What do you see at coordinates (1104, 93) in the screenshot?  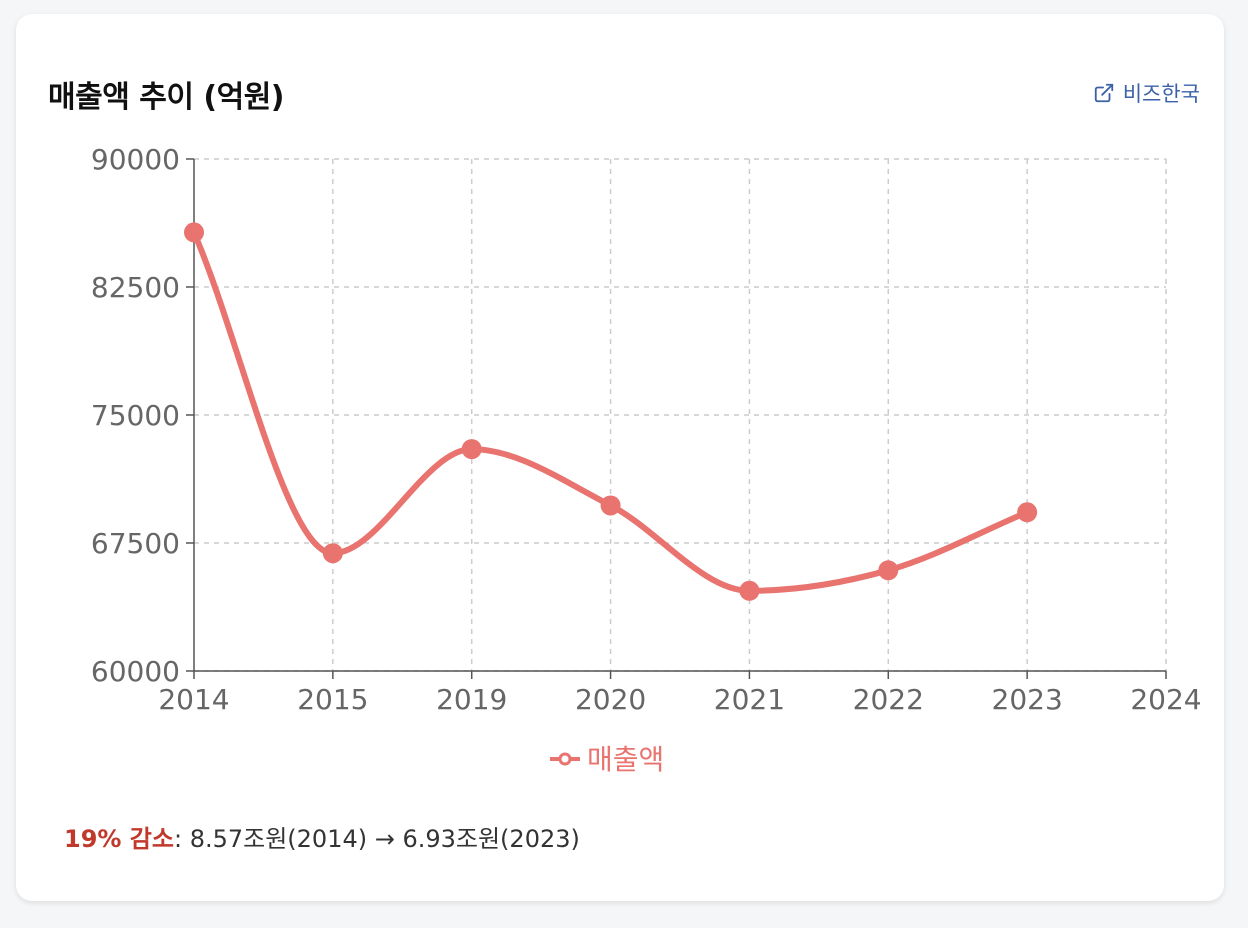 I see `external-link-icon` at bounding box center [1104, 93].